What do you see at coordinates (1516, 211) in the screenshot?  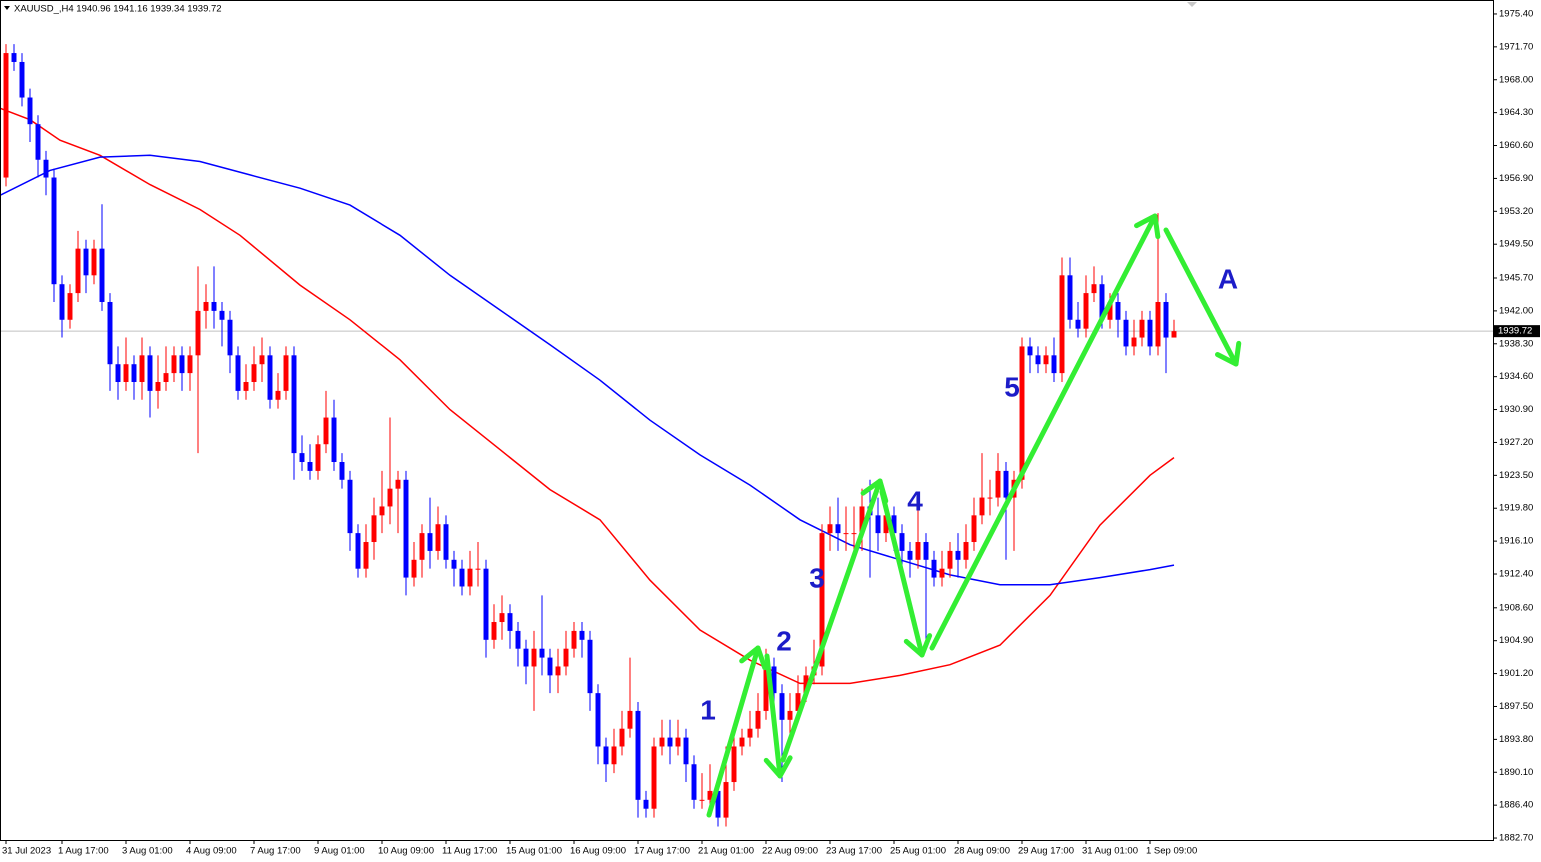 I see `y-tick-label: 1953.20` at bounding box center [1516, 211].